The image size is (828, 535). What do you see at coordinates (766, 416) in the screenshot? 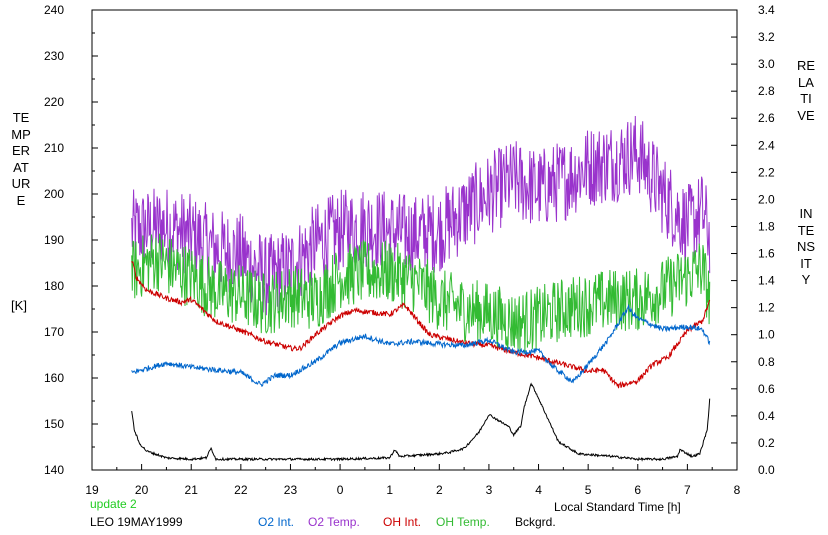
I see `right-tick-label: 0.4` at bounding box center [766, 416].